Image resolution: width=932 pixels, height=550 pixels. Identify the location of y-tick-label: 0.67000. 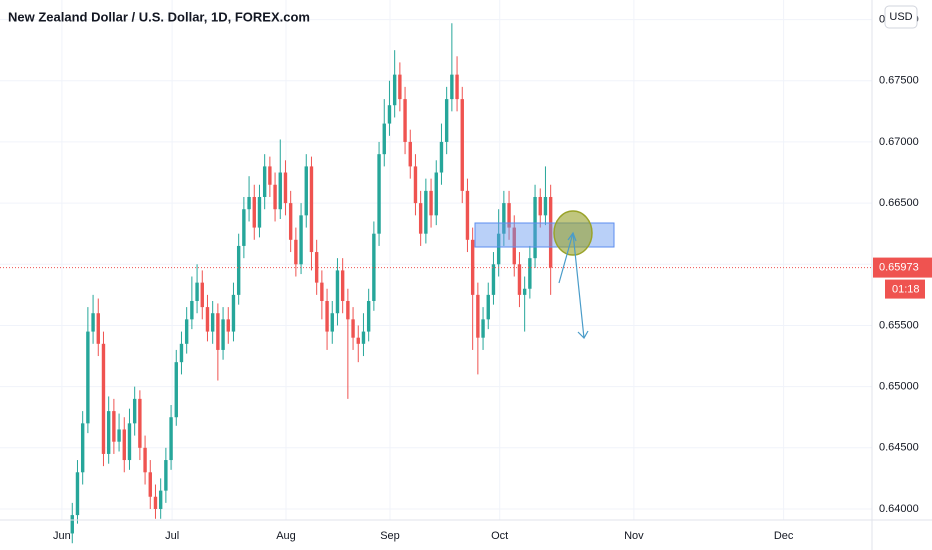
(899, 142).